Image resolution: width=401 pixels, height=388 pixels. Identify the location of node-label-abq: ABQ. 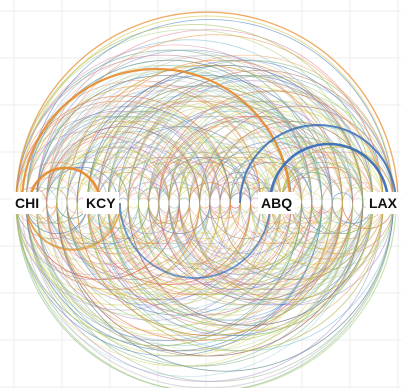
(277, 203).